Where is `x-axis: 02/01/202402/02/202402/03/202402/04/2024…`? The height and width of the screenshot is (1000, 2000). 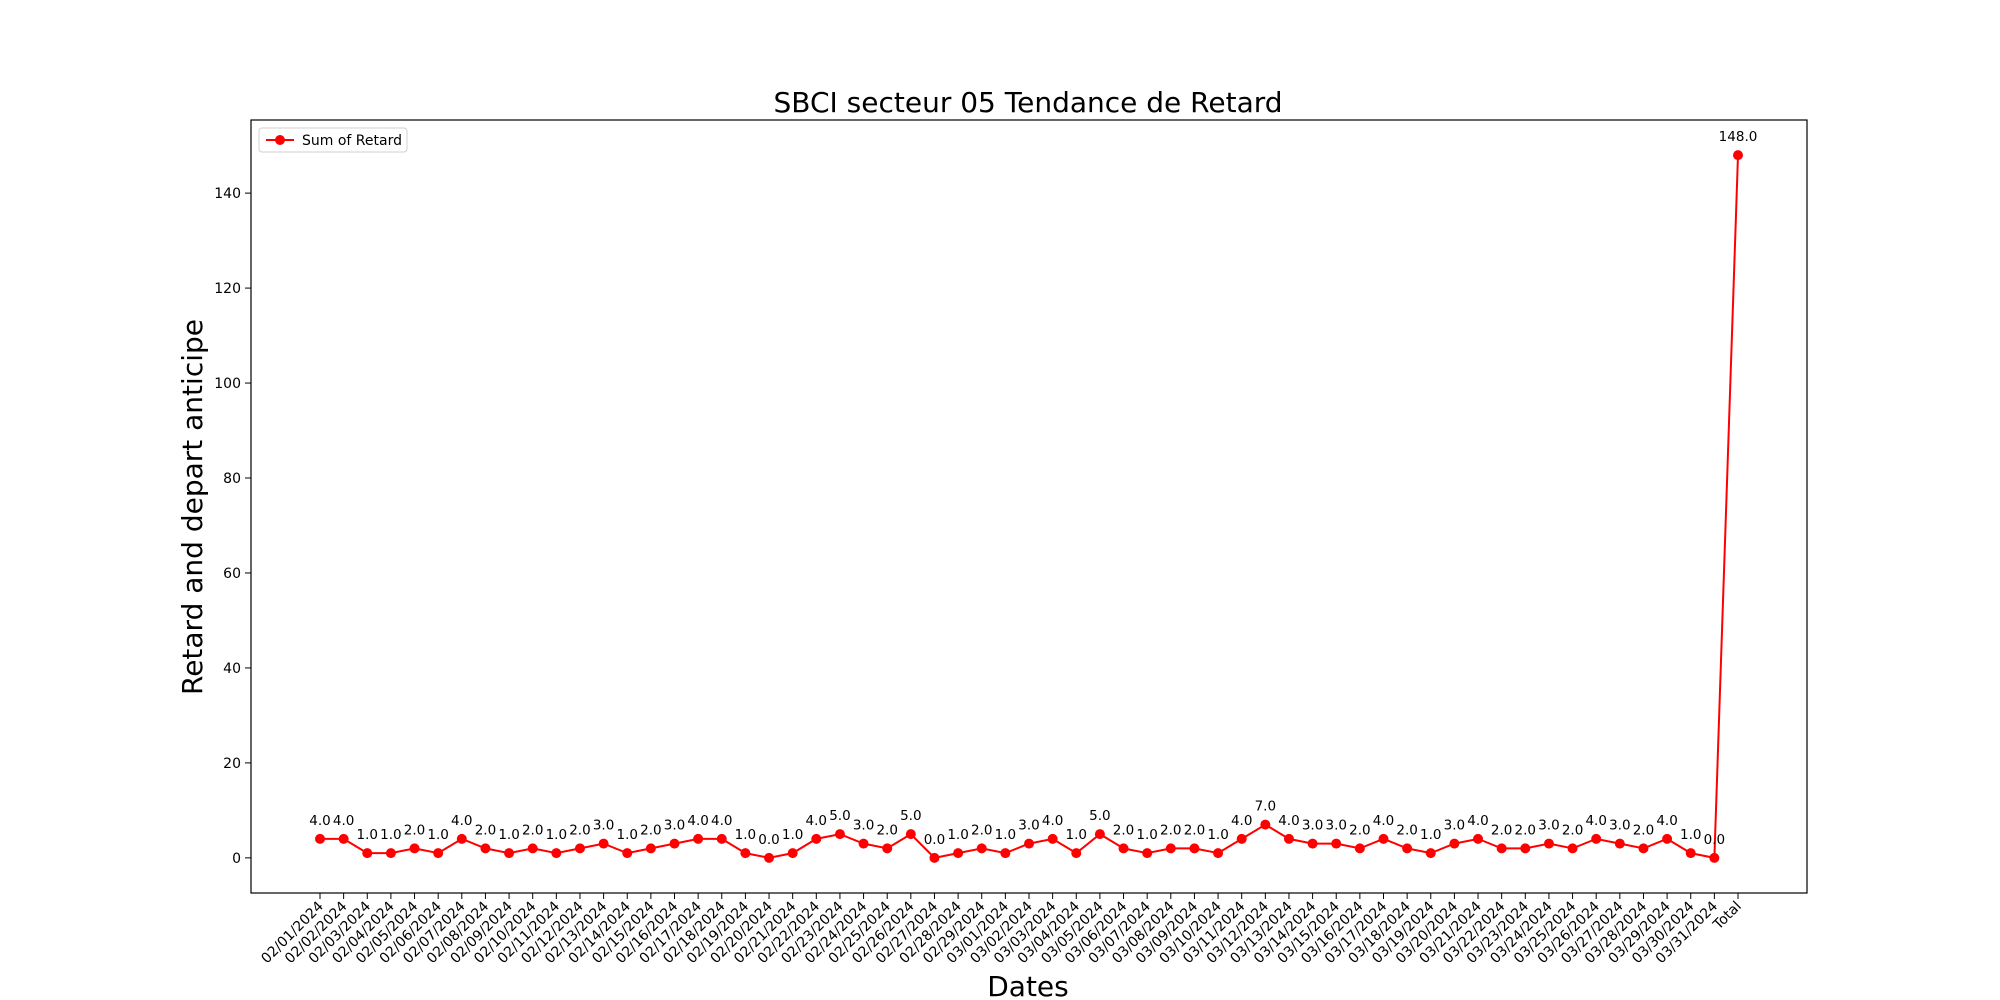
x-axis: 02/01/202402/02/202402/03/202402/04/2024… is located at coordinates (1001, 930).